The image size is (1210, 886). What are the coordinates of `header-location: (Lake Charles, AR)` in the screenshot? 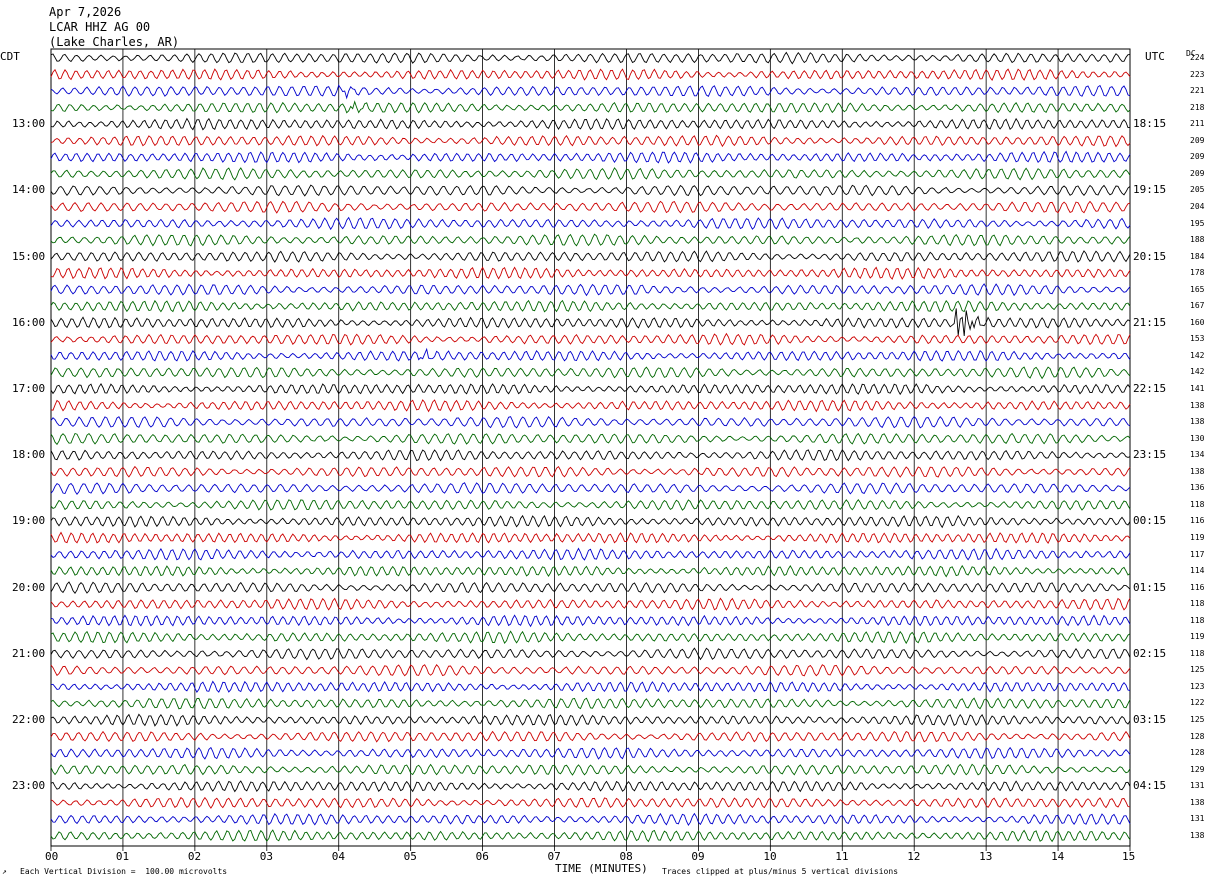 It's located at (114, 42).